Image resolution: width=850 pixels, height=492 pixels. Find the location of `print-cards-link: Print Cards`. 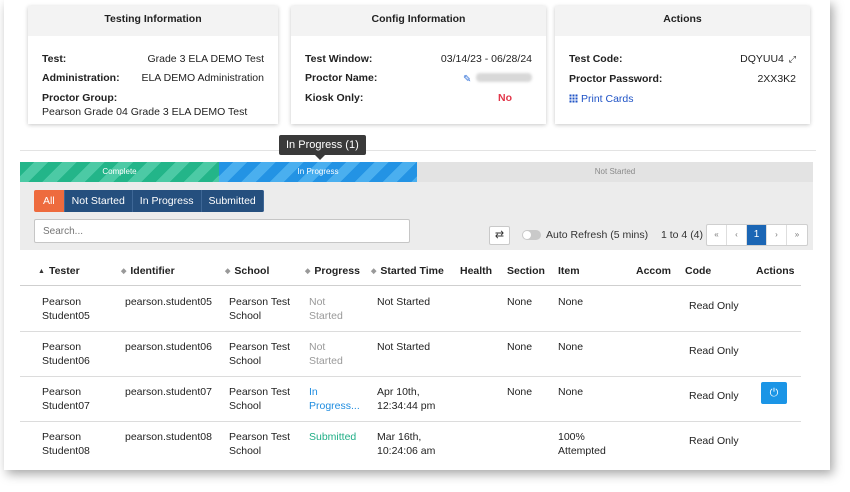

print-cards-link: Print Cards is located at coordinates (601, 99).